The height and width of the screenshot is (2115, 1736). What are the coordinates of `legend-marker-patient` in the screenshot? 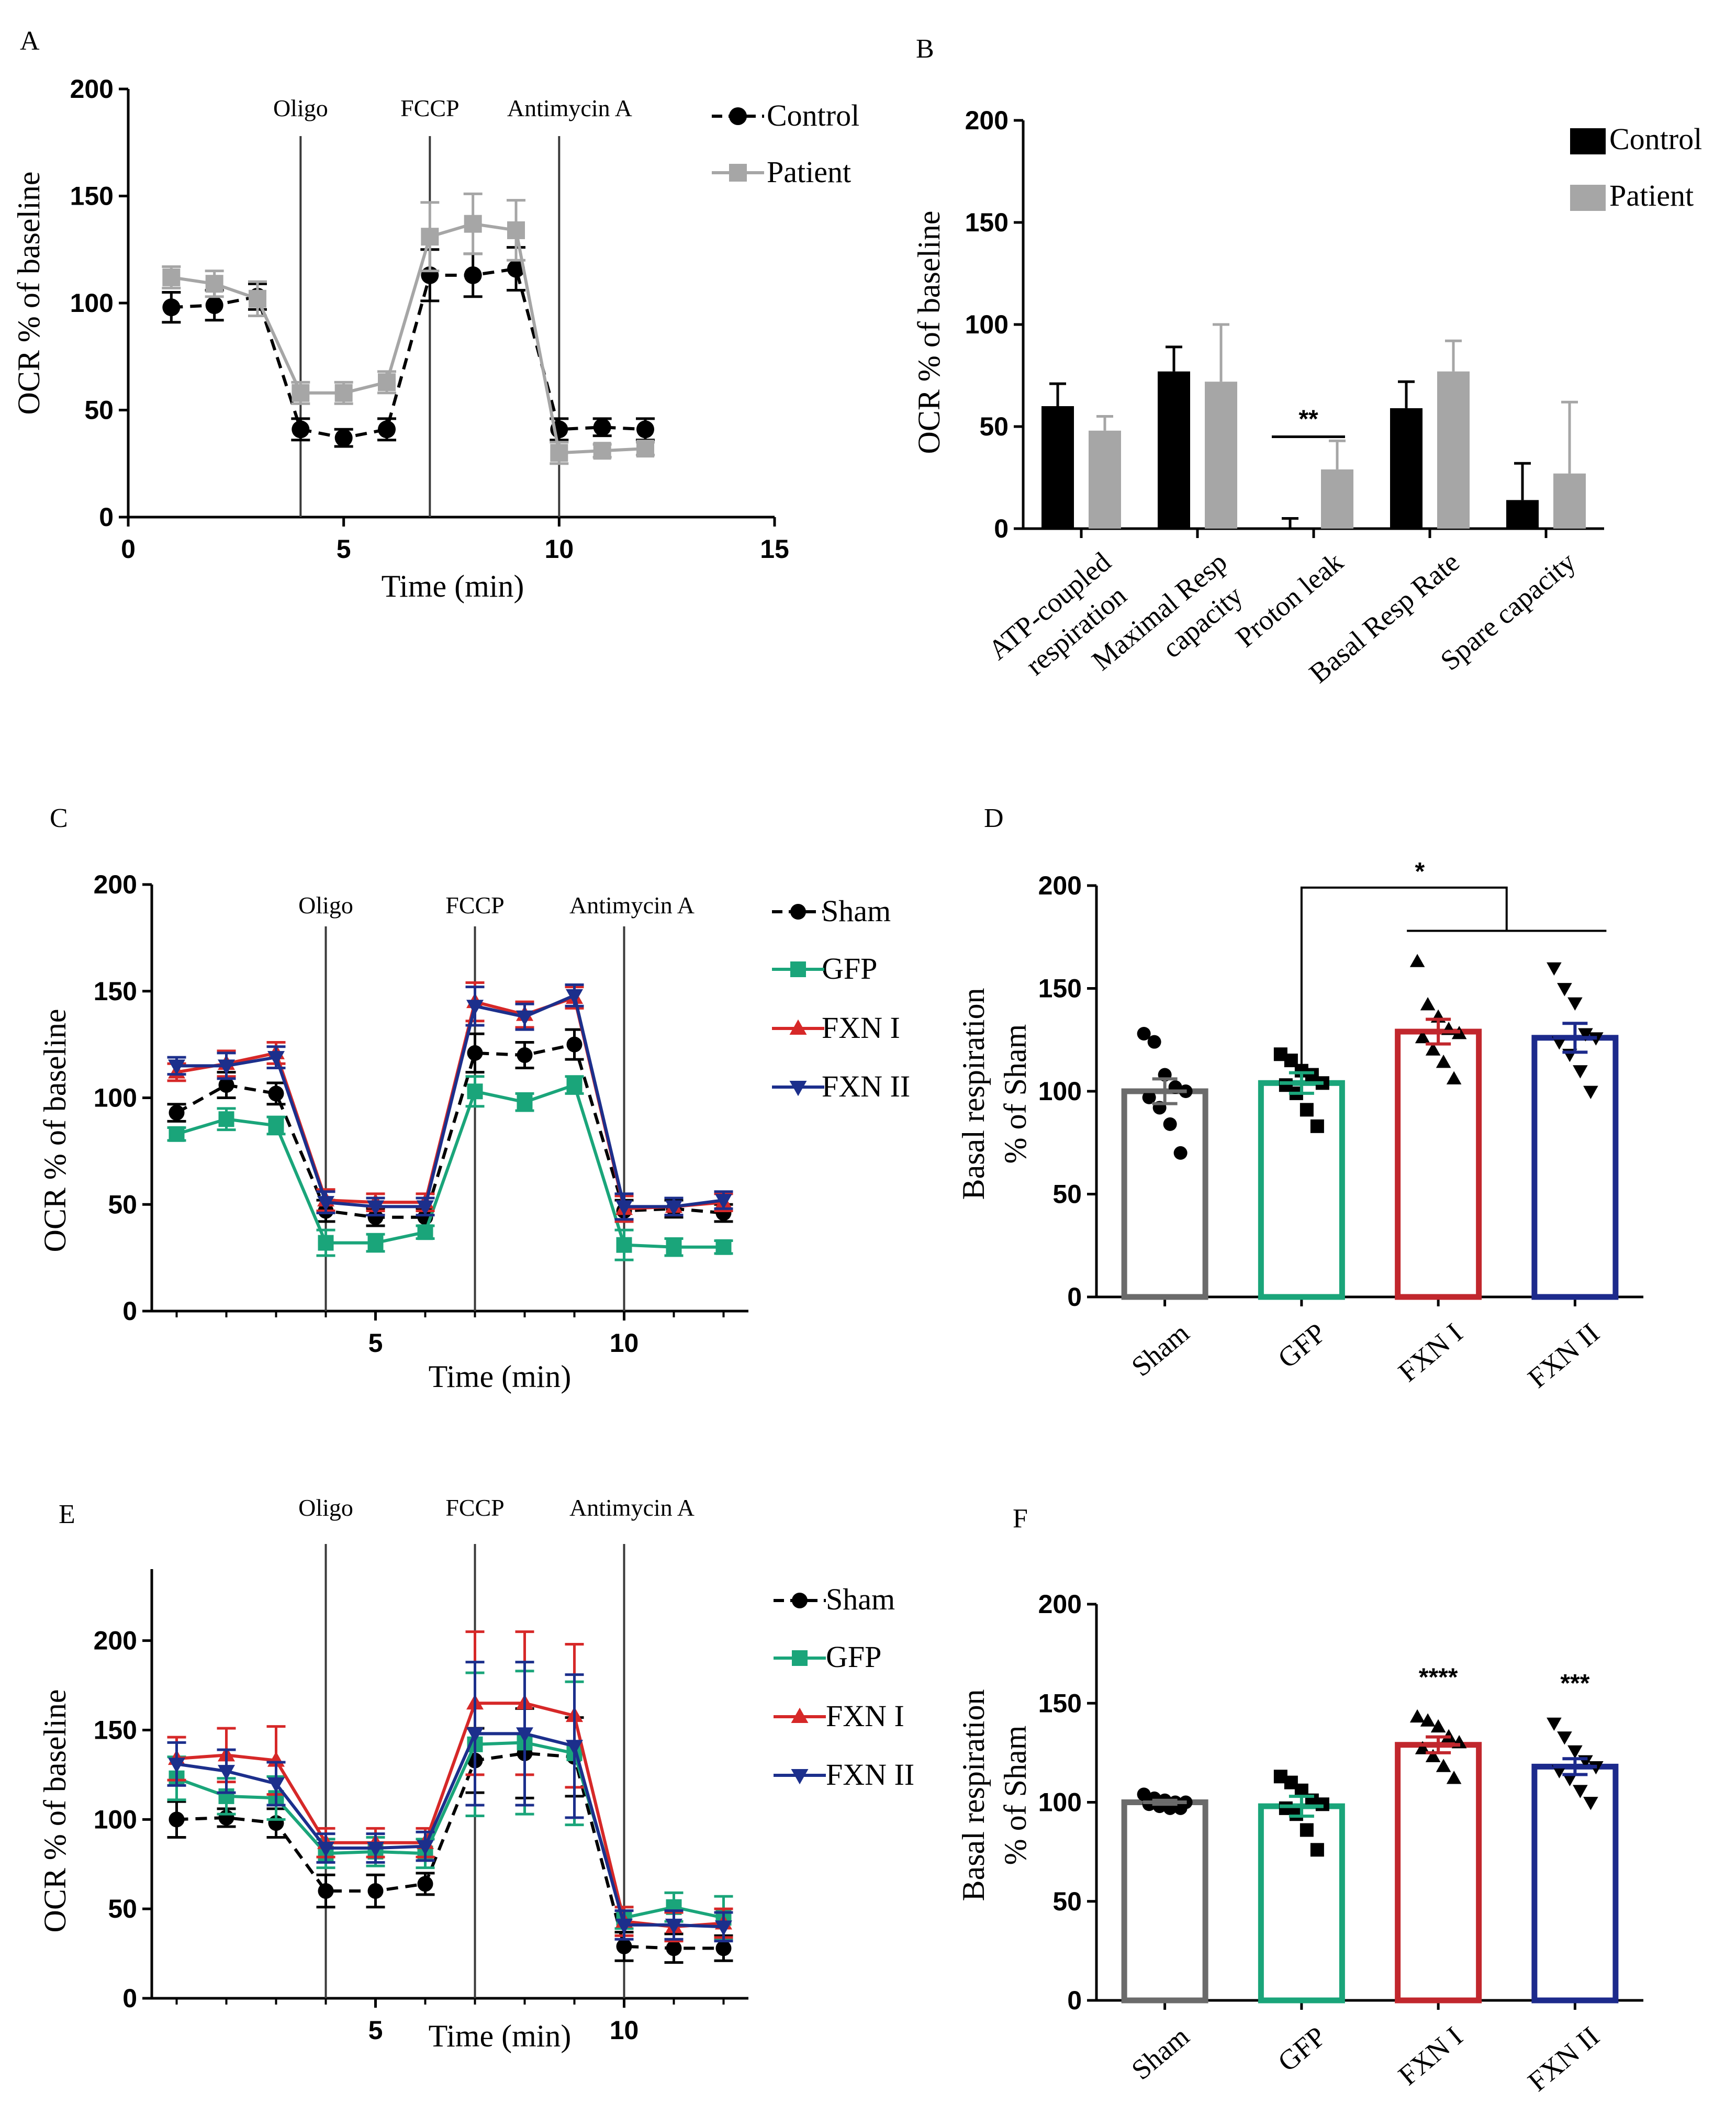 It's located at (738, 173).